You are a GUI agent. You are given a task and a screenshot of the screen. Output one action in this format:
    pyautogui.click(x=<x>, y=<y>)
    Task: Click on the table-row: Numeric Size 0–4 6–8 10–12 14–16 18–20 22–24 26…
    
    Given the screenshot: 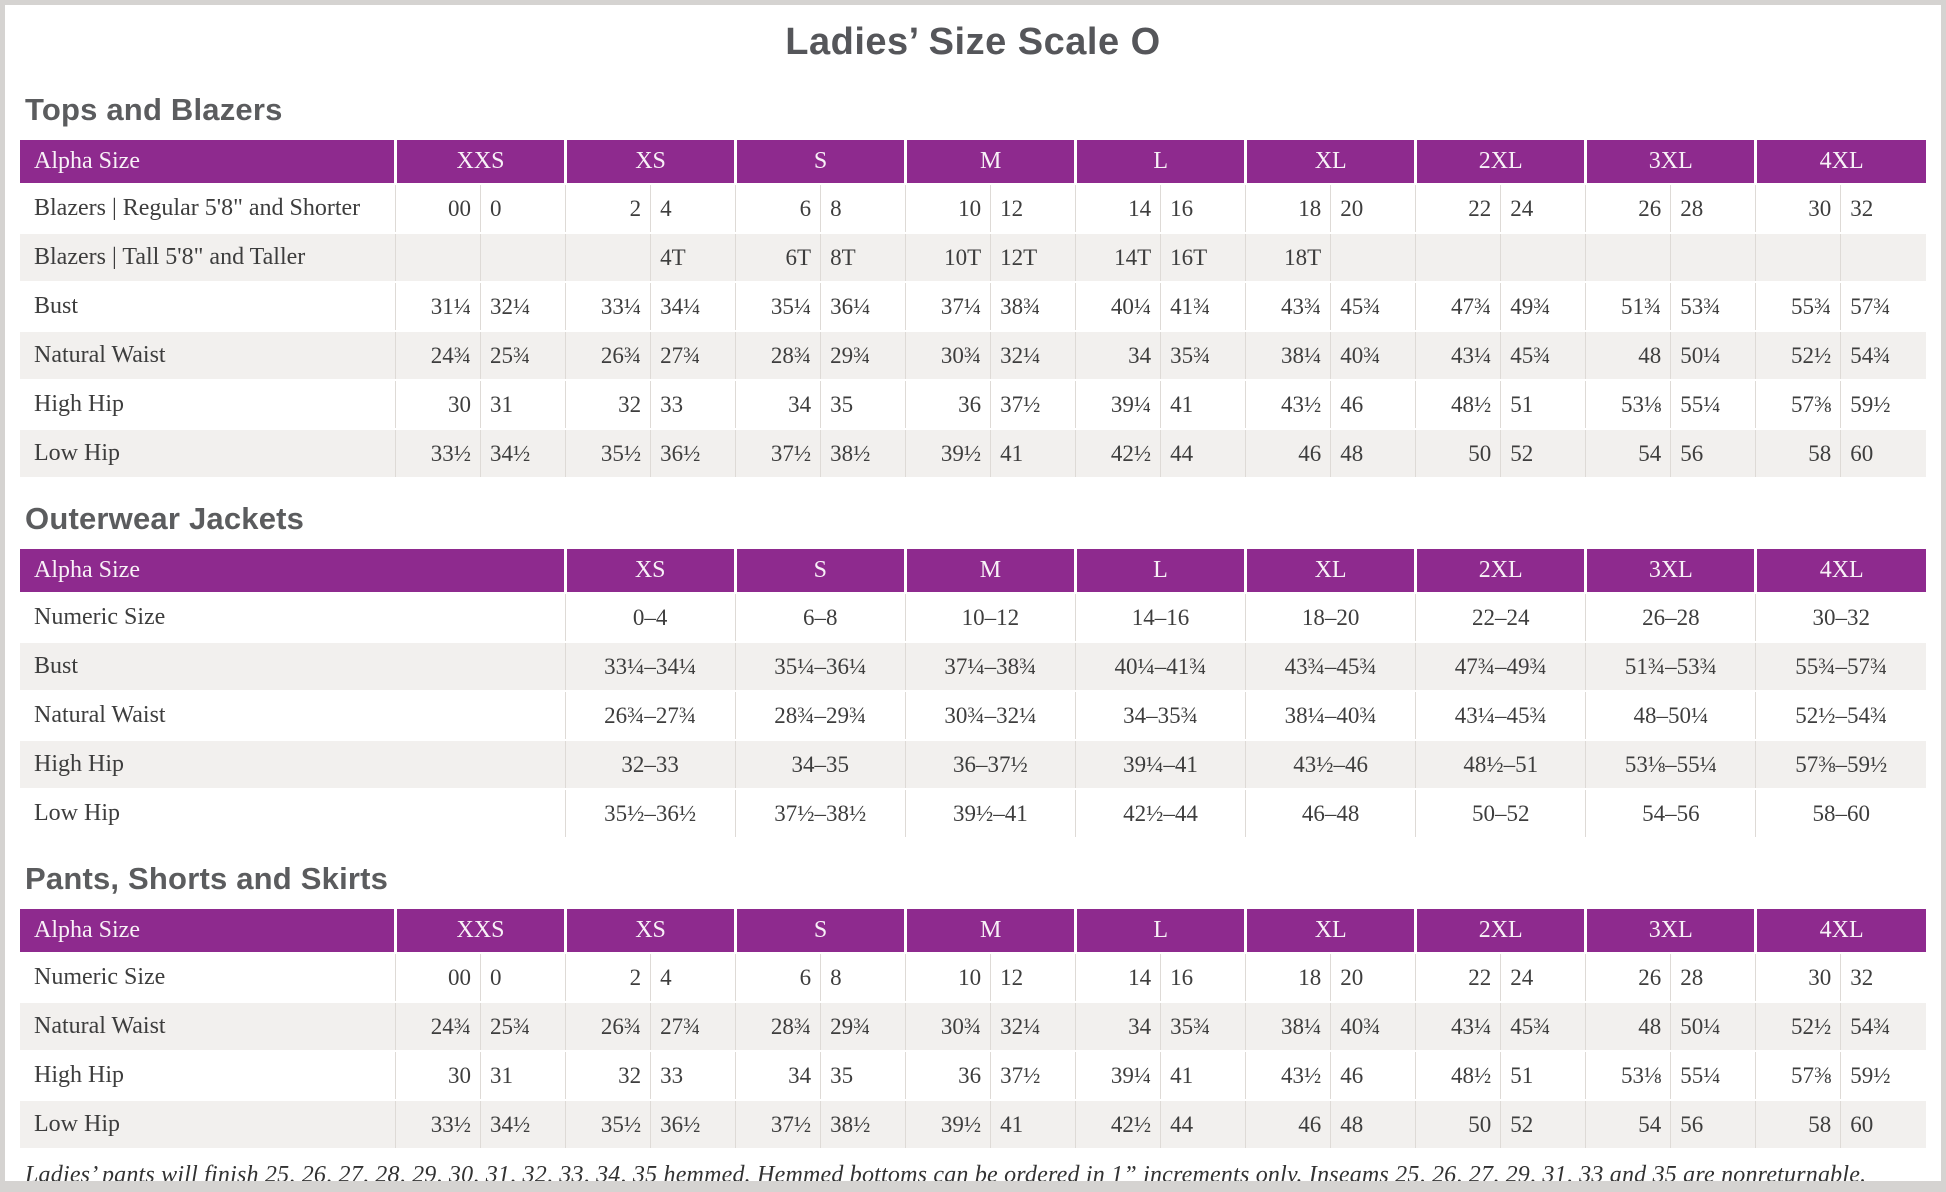 What is the action you would take?
    pyautogui.click(x=973, y=617)
    